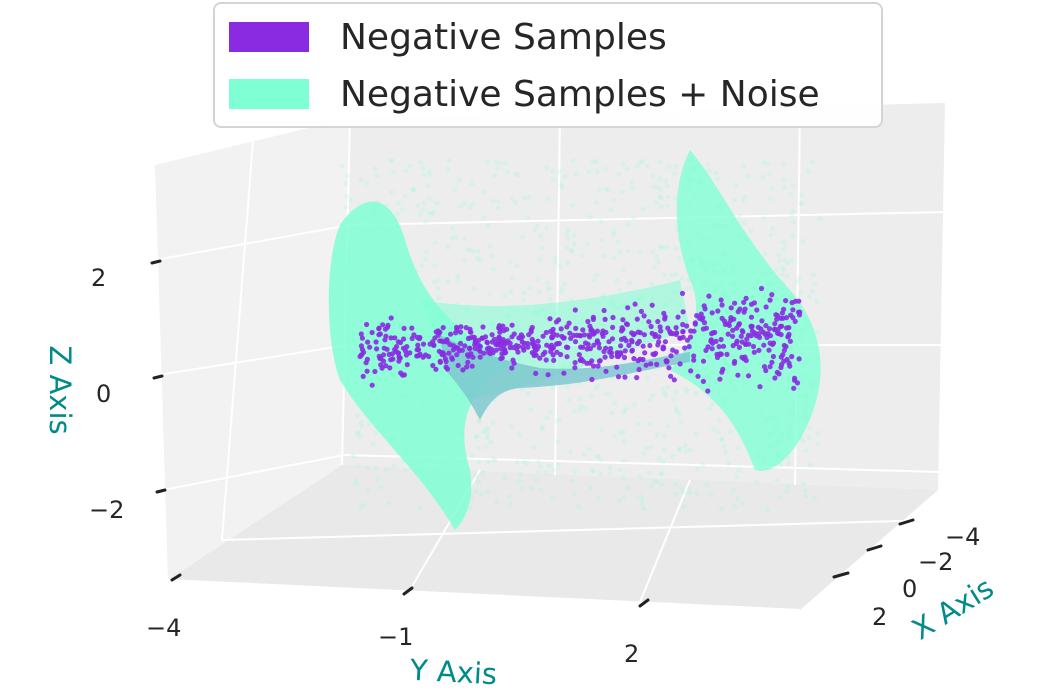 The image size is (1046, 698). Describe the element at coordinates (106, 510) in the screenshot. I see `z-tick-label: −2` at that location.